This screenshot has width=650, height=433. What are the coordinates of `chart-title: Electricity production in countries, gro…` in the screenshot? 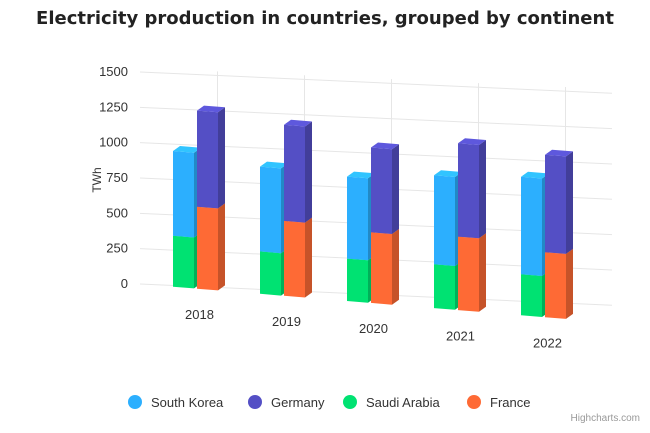 It's located at (325, 18).